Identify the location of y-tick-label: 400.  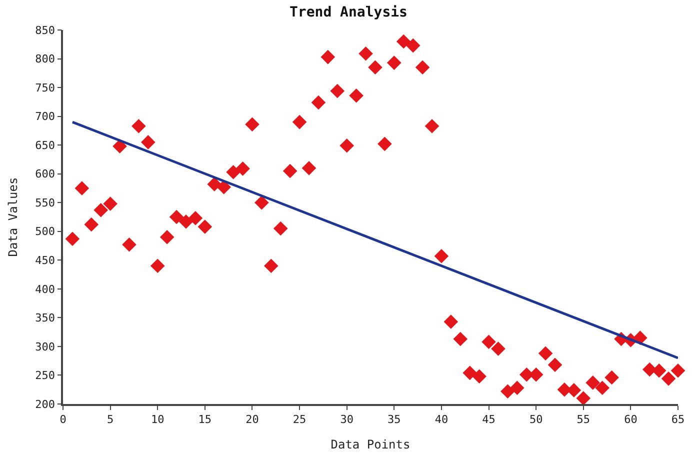
(45, 289).